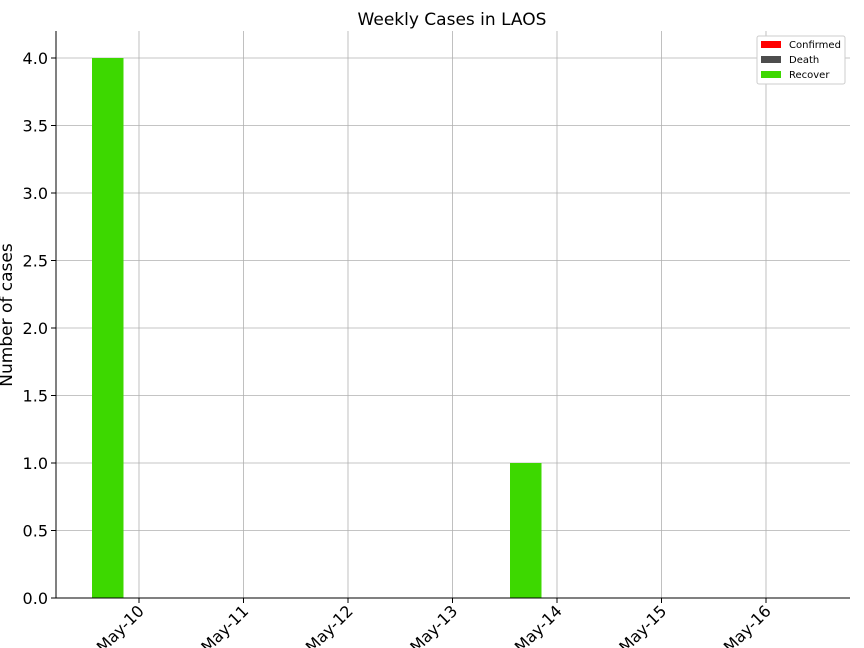 The image size is (864, 648). What do you see at coordinates (771, 74) in the screenshot?
I see `legend-swatch-recover` at bounding box center [771, 74].